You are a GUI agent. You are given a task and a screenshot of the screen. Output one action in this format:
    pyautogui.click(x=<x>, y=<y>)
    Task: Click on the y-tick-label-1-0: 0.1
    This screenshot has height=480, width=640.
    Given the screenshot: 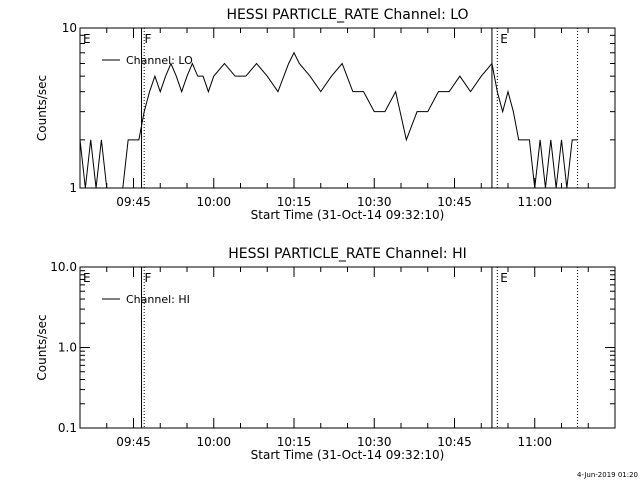 What is the action you would take?
    pyautogui.click(x=67, y=428)
    